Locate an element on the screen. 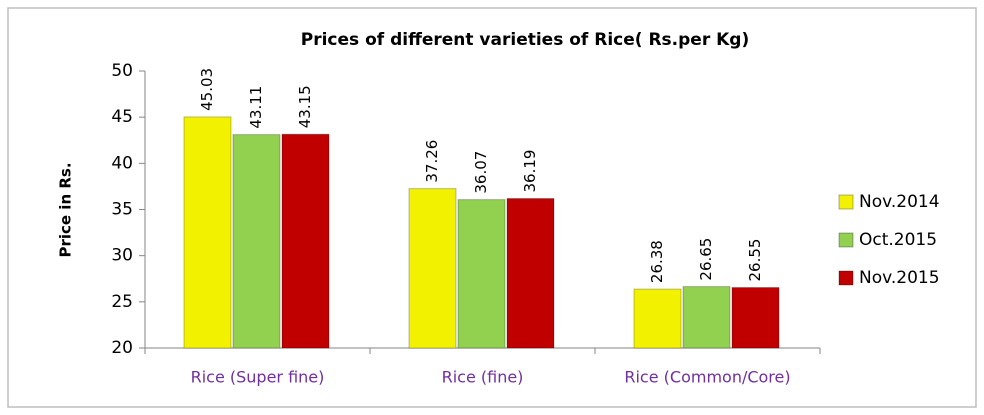 The width and height of the screenshot is (984, 415). x-tick-label: Rice (fine) is located at coordinates (483, 377).